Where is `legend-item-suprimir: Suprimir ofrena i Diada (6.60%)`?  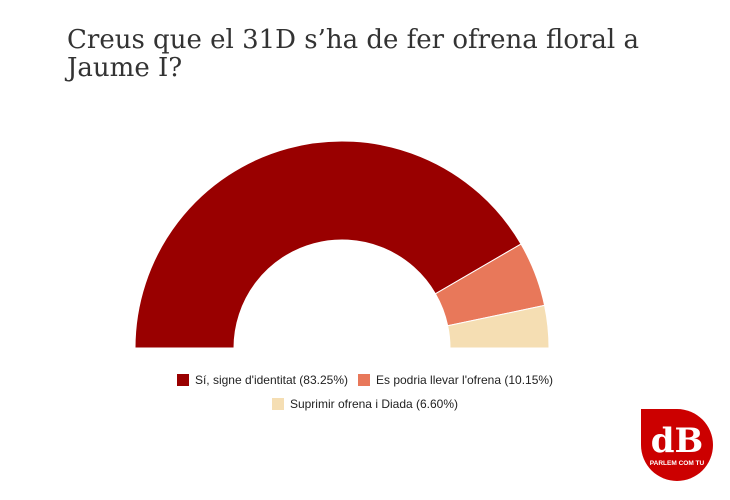
legend-item-suprimir: Suprimir ofrena i Diada (6.60%) is located at coordinates (365, 404).